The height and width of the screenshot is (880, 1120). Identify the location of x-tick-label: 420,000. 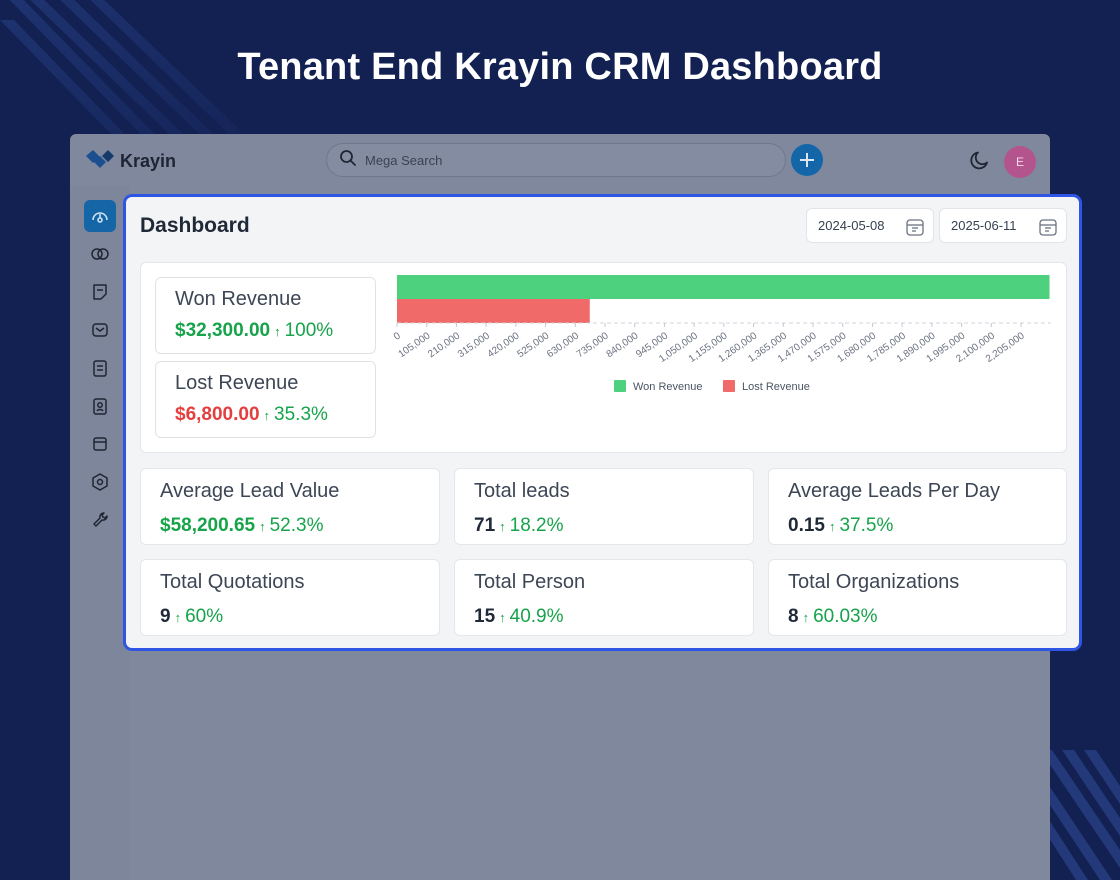
(504, 345).